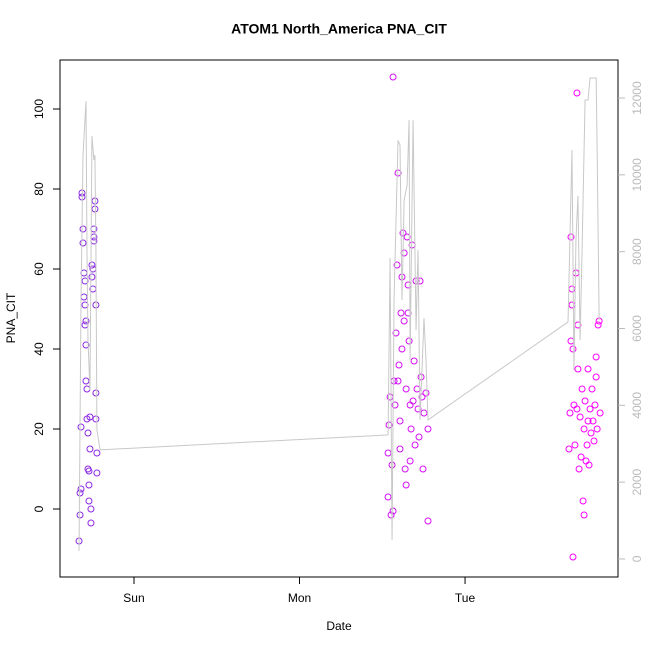  Describe the element at coordinates (637, 405) in the screenshot. I see `y2-tick-label: 4000` at that location.